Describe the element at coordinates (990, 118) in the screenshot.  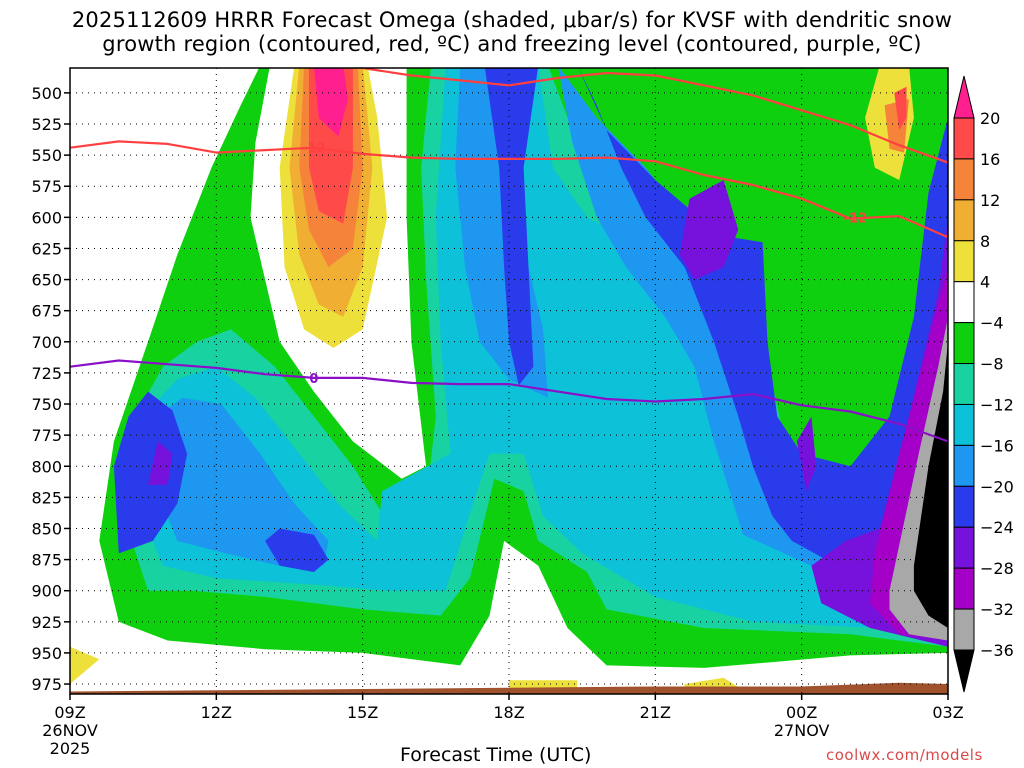
I see `colorbar-label: 20` at that location.